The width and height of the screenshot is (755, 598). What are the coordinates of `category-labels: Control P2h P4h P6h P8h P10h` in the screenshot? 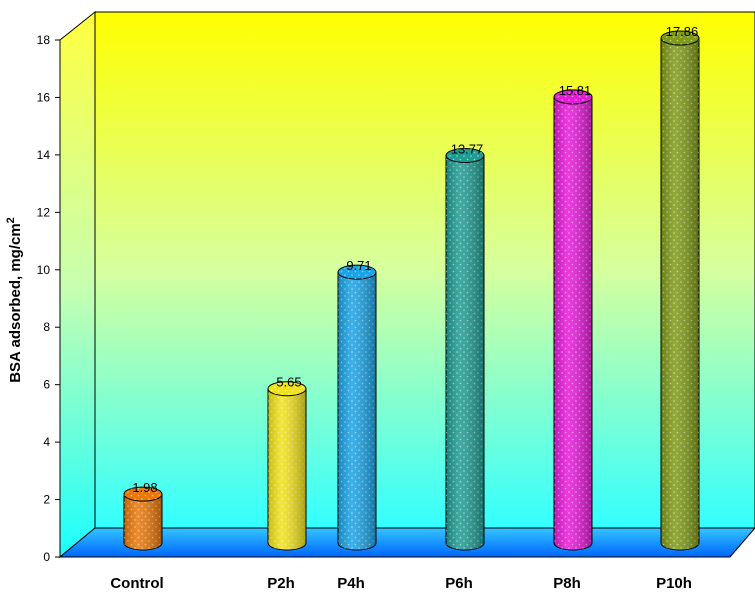 It's located at (401, 583).